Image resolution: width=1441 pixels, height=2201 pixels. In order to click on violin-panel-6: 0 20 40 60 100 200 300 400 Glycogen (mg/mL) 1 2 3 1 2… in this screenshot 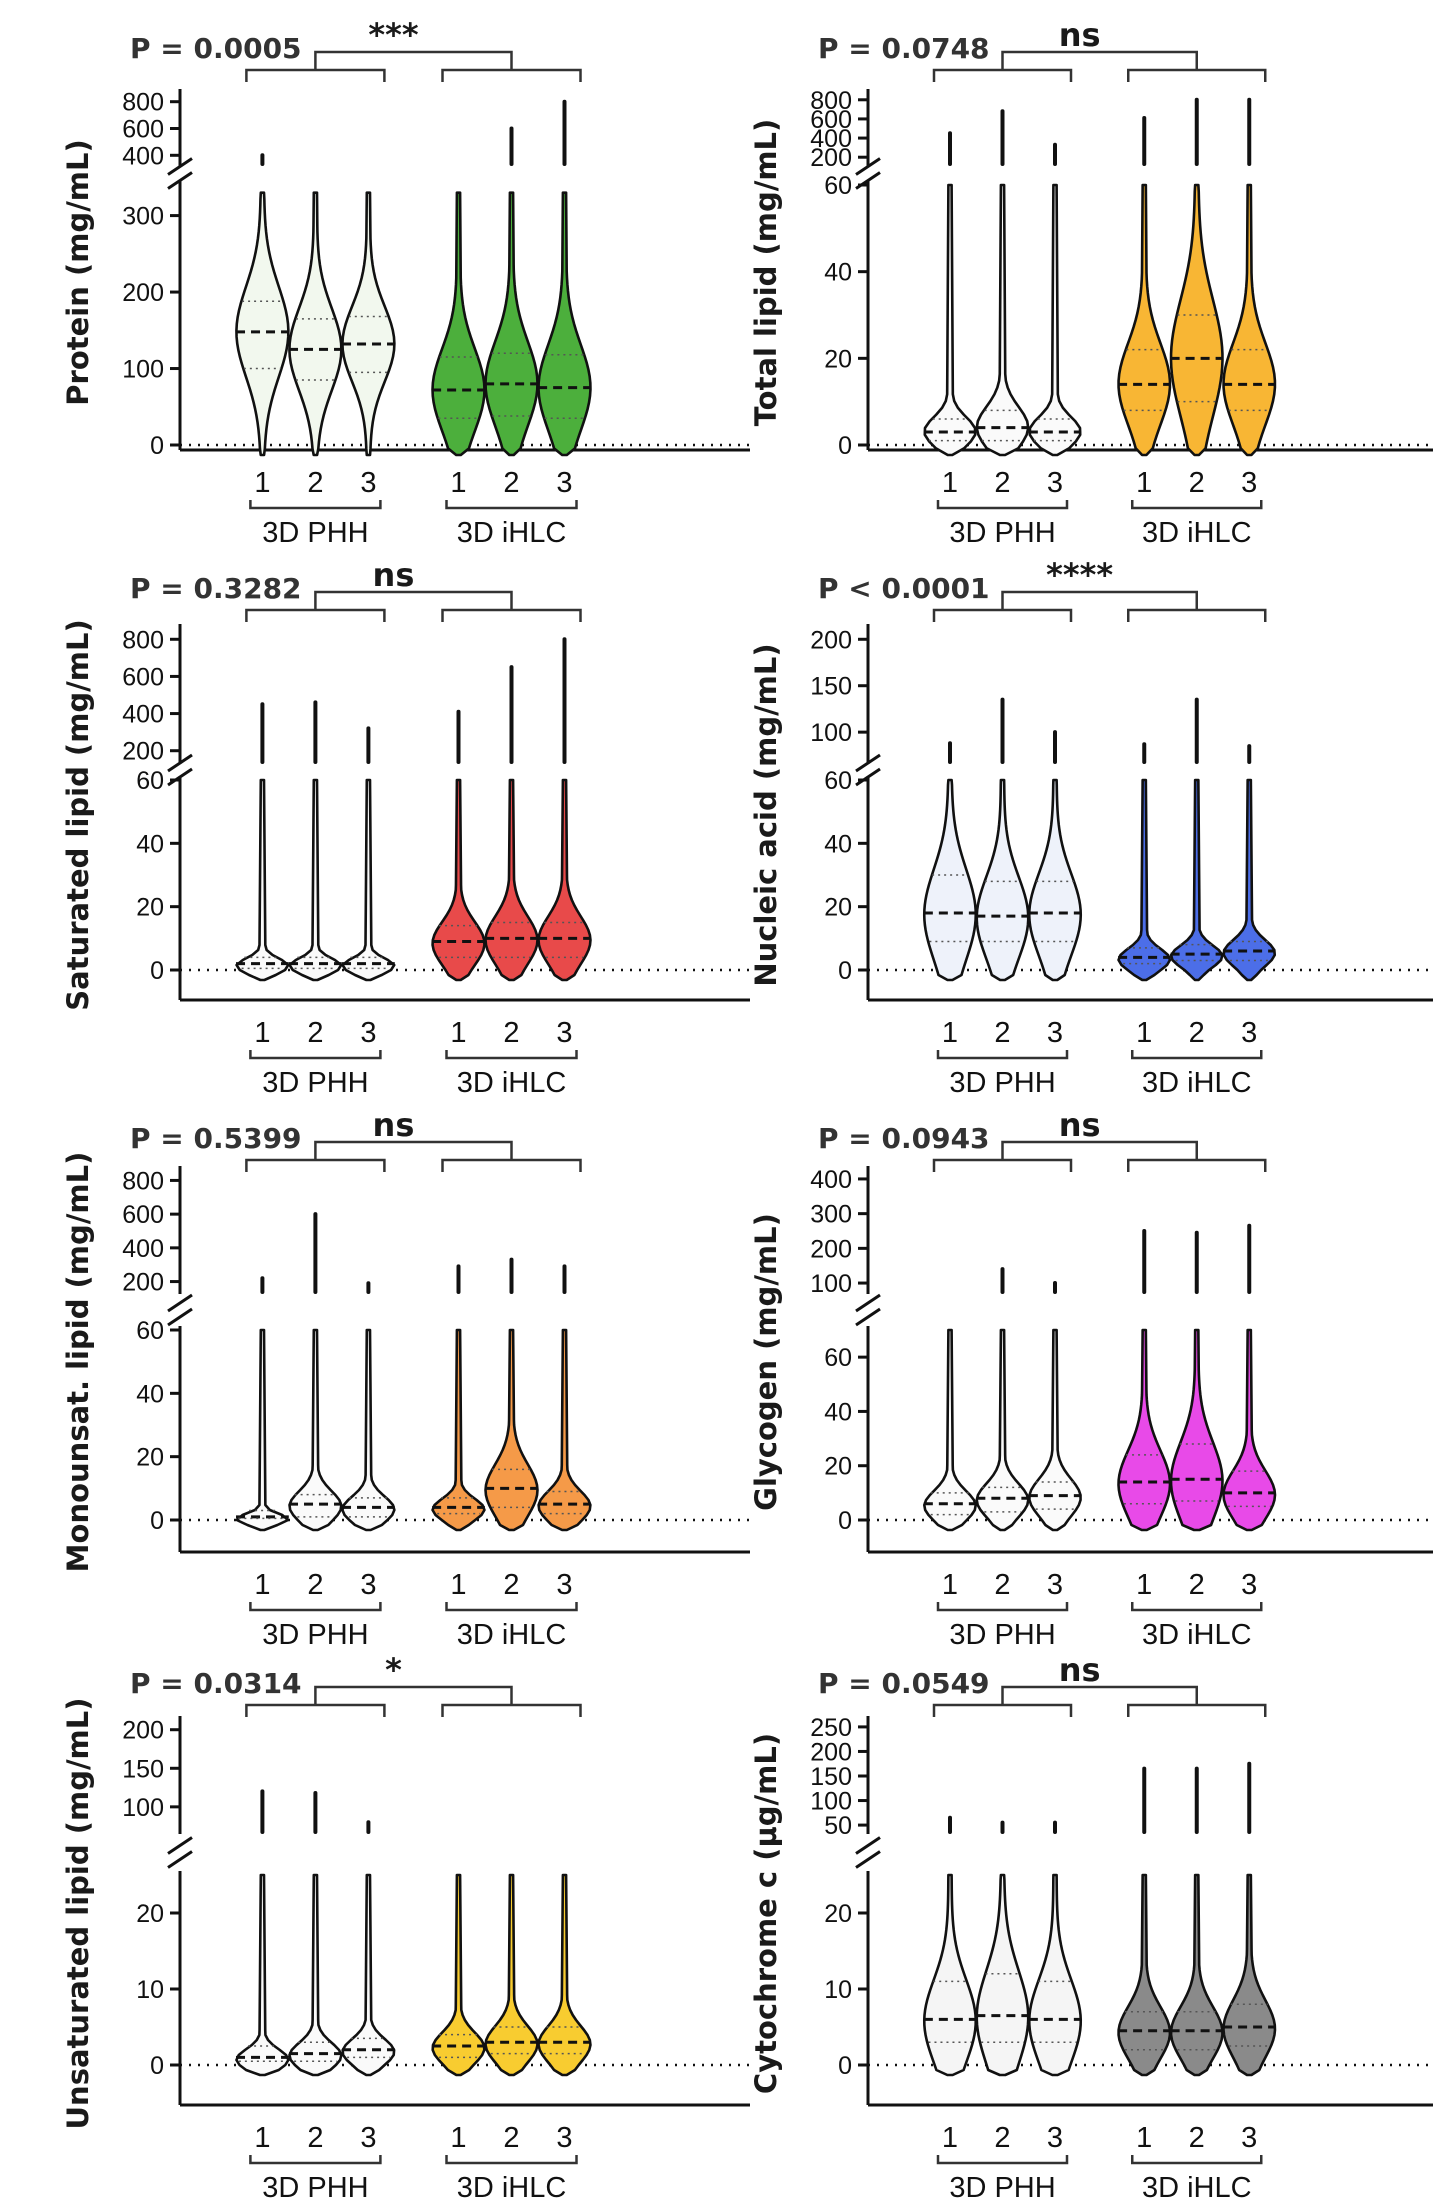, I will do `click(1091, 1378)`.